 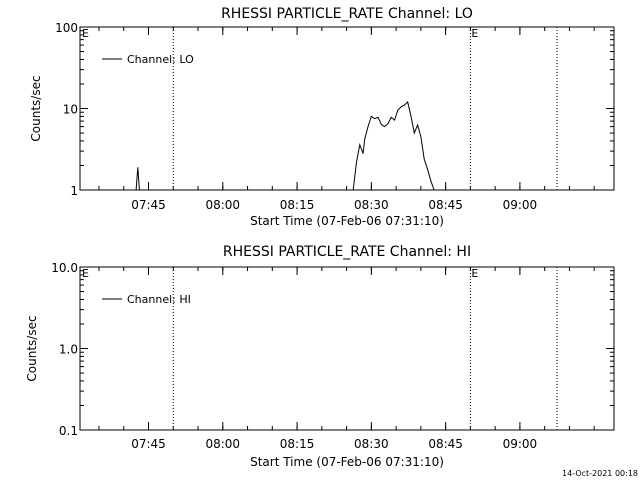 I want to click on panel-1-edge-marker-label: E, so click(x=85, y=33).